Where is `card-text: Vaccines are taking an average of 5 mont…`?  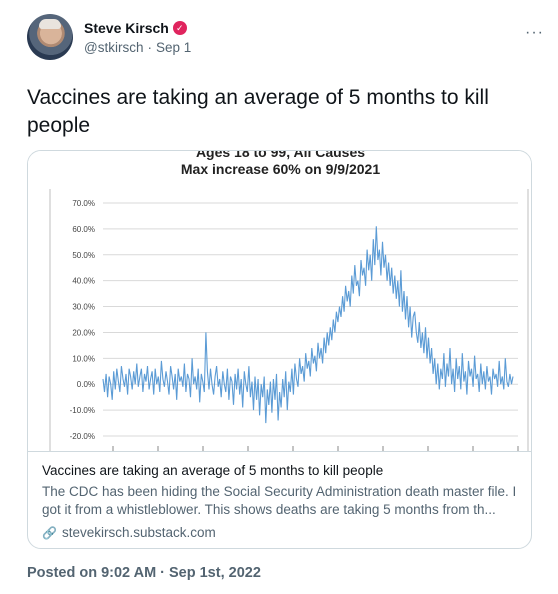
card-text: Vaccines are taking an average of 5 mont… is located at coordinates (282, 501).